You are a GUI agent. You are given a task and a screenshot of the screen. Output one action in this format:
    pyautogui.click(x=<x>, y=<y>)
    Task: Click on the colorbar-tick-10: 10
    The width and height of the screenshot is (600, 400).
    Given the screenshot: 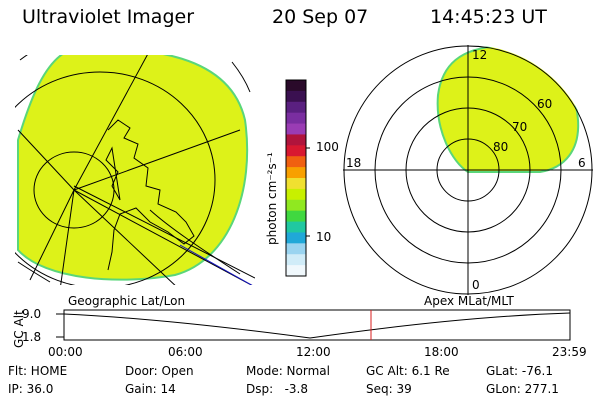 What is the action you would take?
    pyautogui.click(x=324, y=237)
    